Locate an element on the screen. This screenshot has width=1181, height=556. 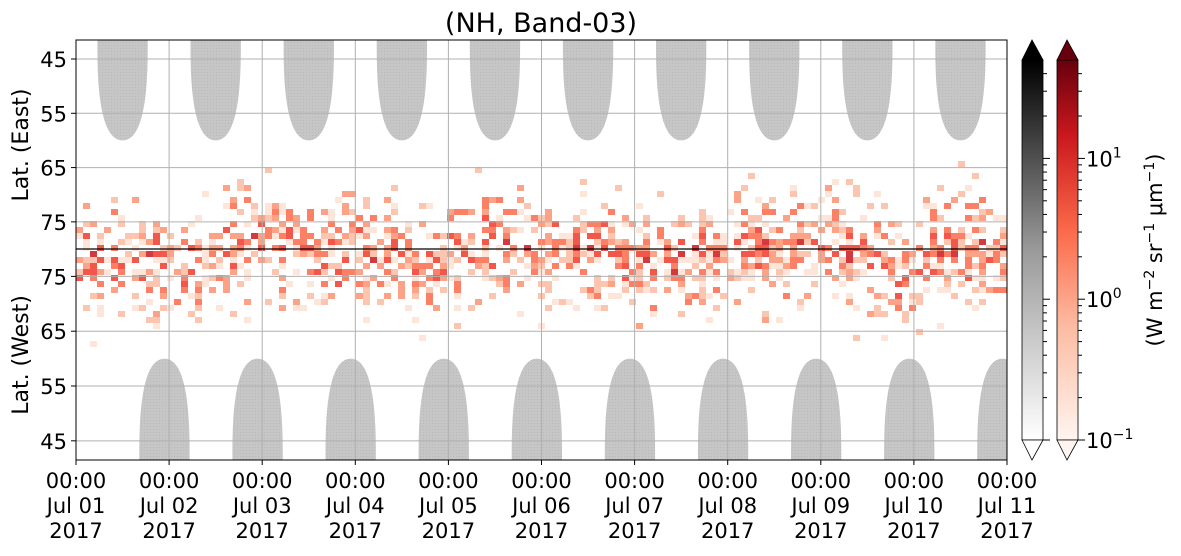
x-tick-label: Jul 07 is located at coordinates (633, 506).